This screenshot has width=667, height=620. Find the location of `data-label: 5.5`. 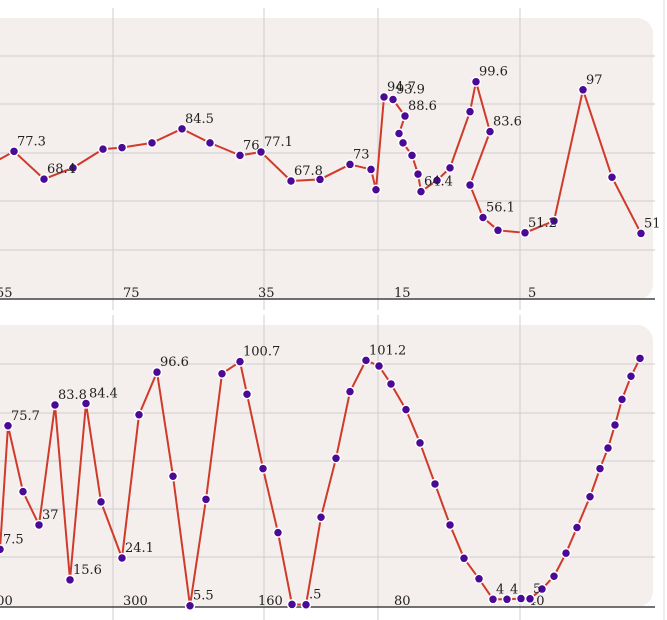

data-label: 5.5 is located at coordinates (203, 596).